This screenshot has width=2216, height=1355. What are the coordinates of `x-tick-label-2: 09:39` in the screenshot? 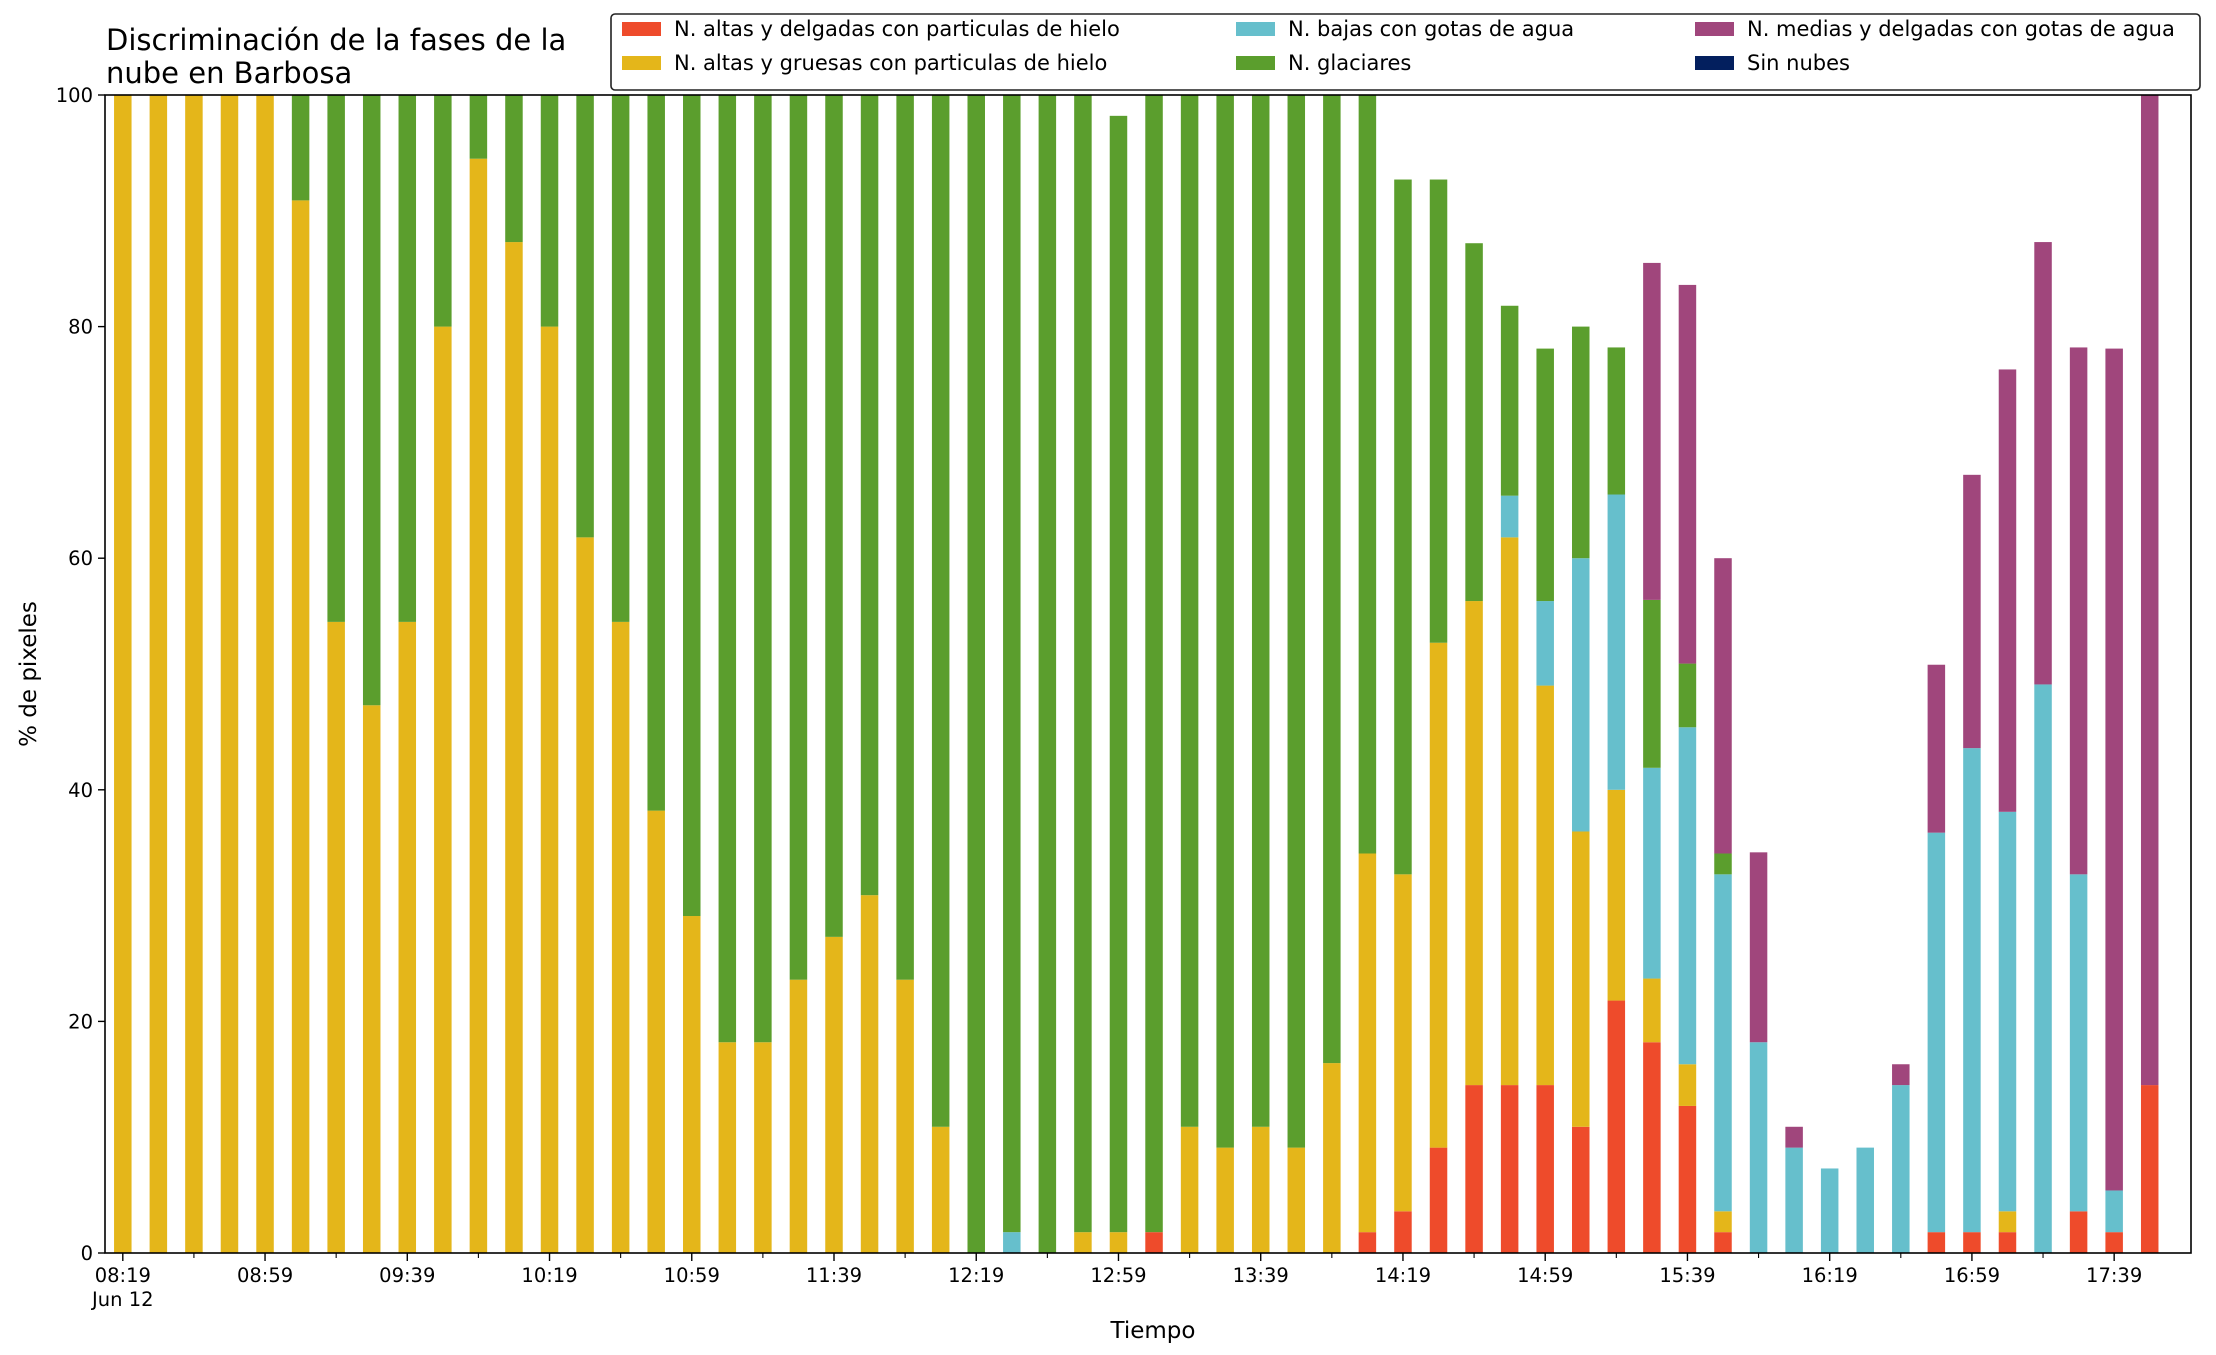 It's located at (407, 1275).